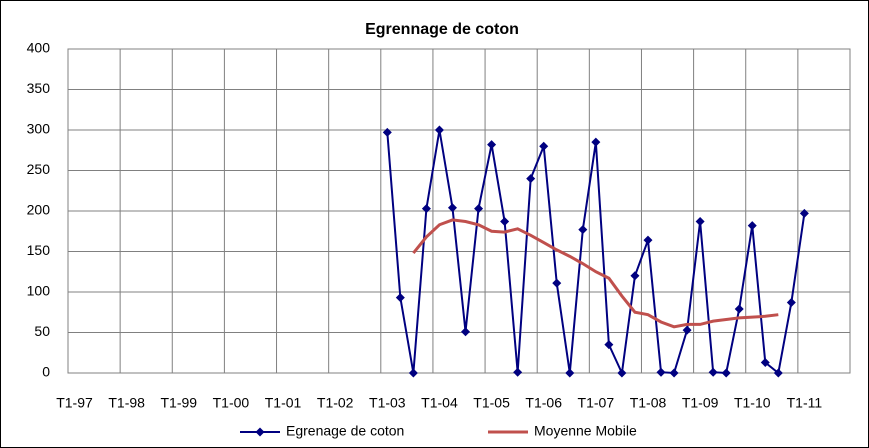  What do you see at coordinates (126, 403) in the screenshot?
I see `x-tick-label: T1-98` at bounding box center [126, 403].